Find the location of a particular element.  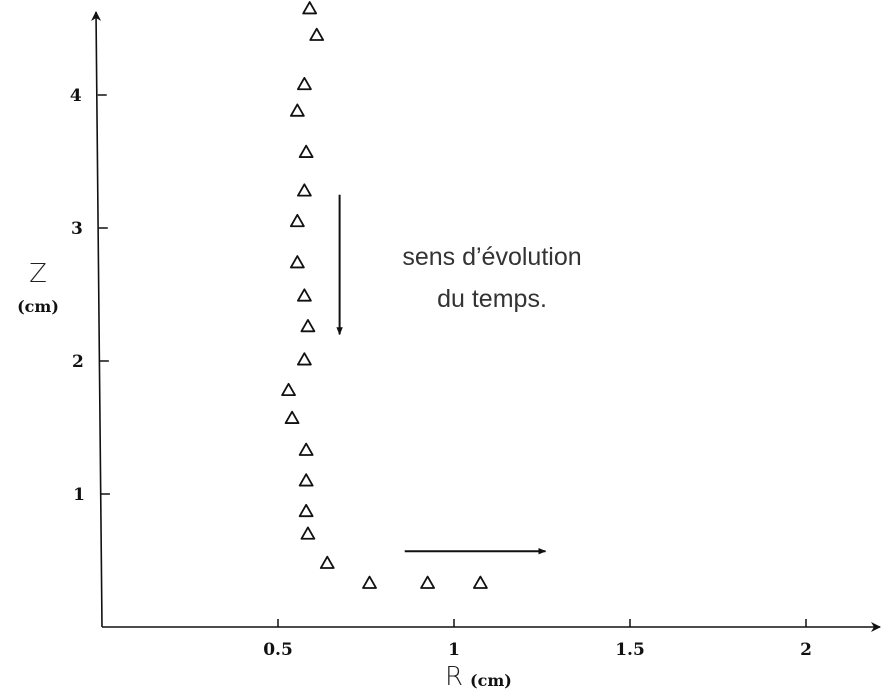

annotation-line-1: sens d’évolution is located at coordinates (491, 257).